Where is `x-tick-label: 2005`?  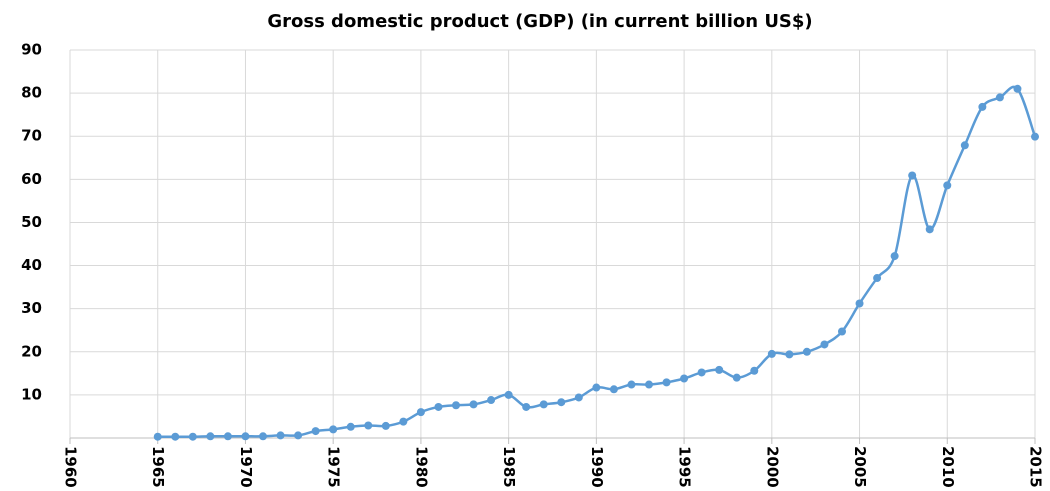
x-tick-label: 2005 is located at coordinates (860, 467).